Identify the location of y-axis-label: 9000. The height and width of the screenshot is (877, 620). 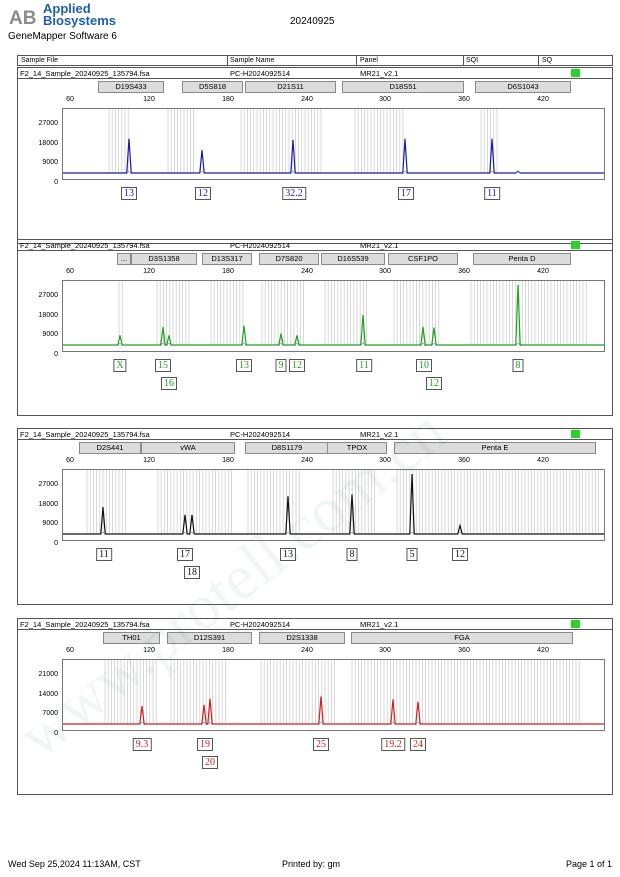
(50, 523).